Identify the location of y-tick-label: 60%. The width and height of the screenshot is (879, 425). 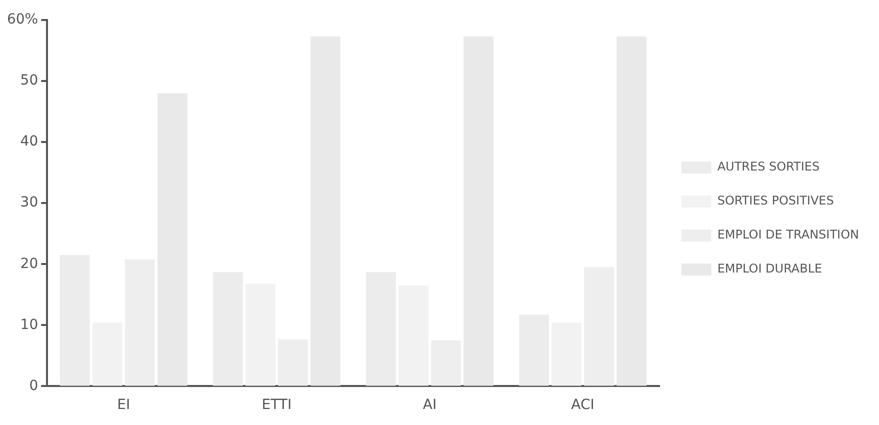
(22, 20).